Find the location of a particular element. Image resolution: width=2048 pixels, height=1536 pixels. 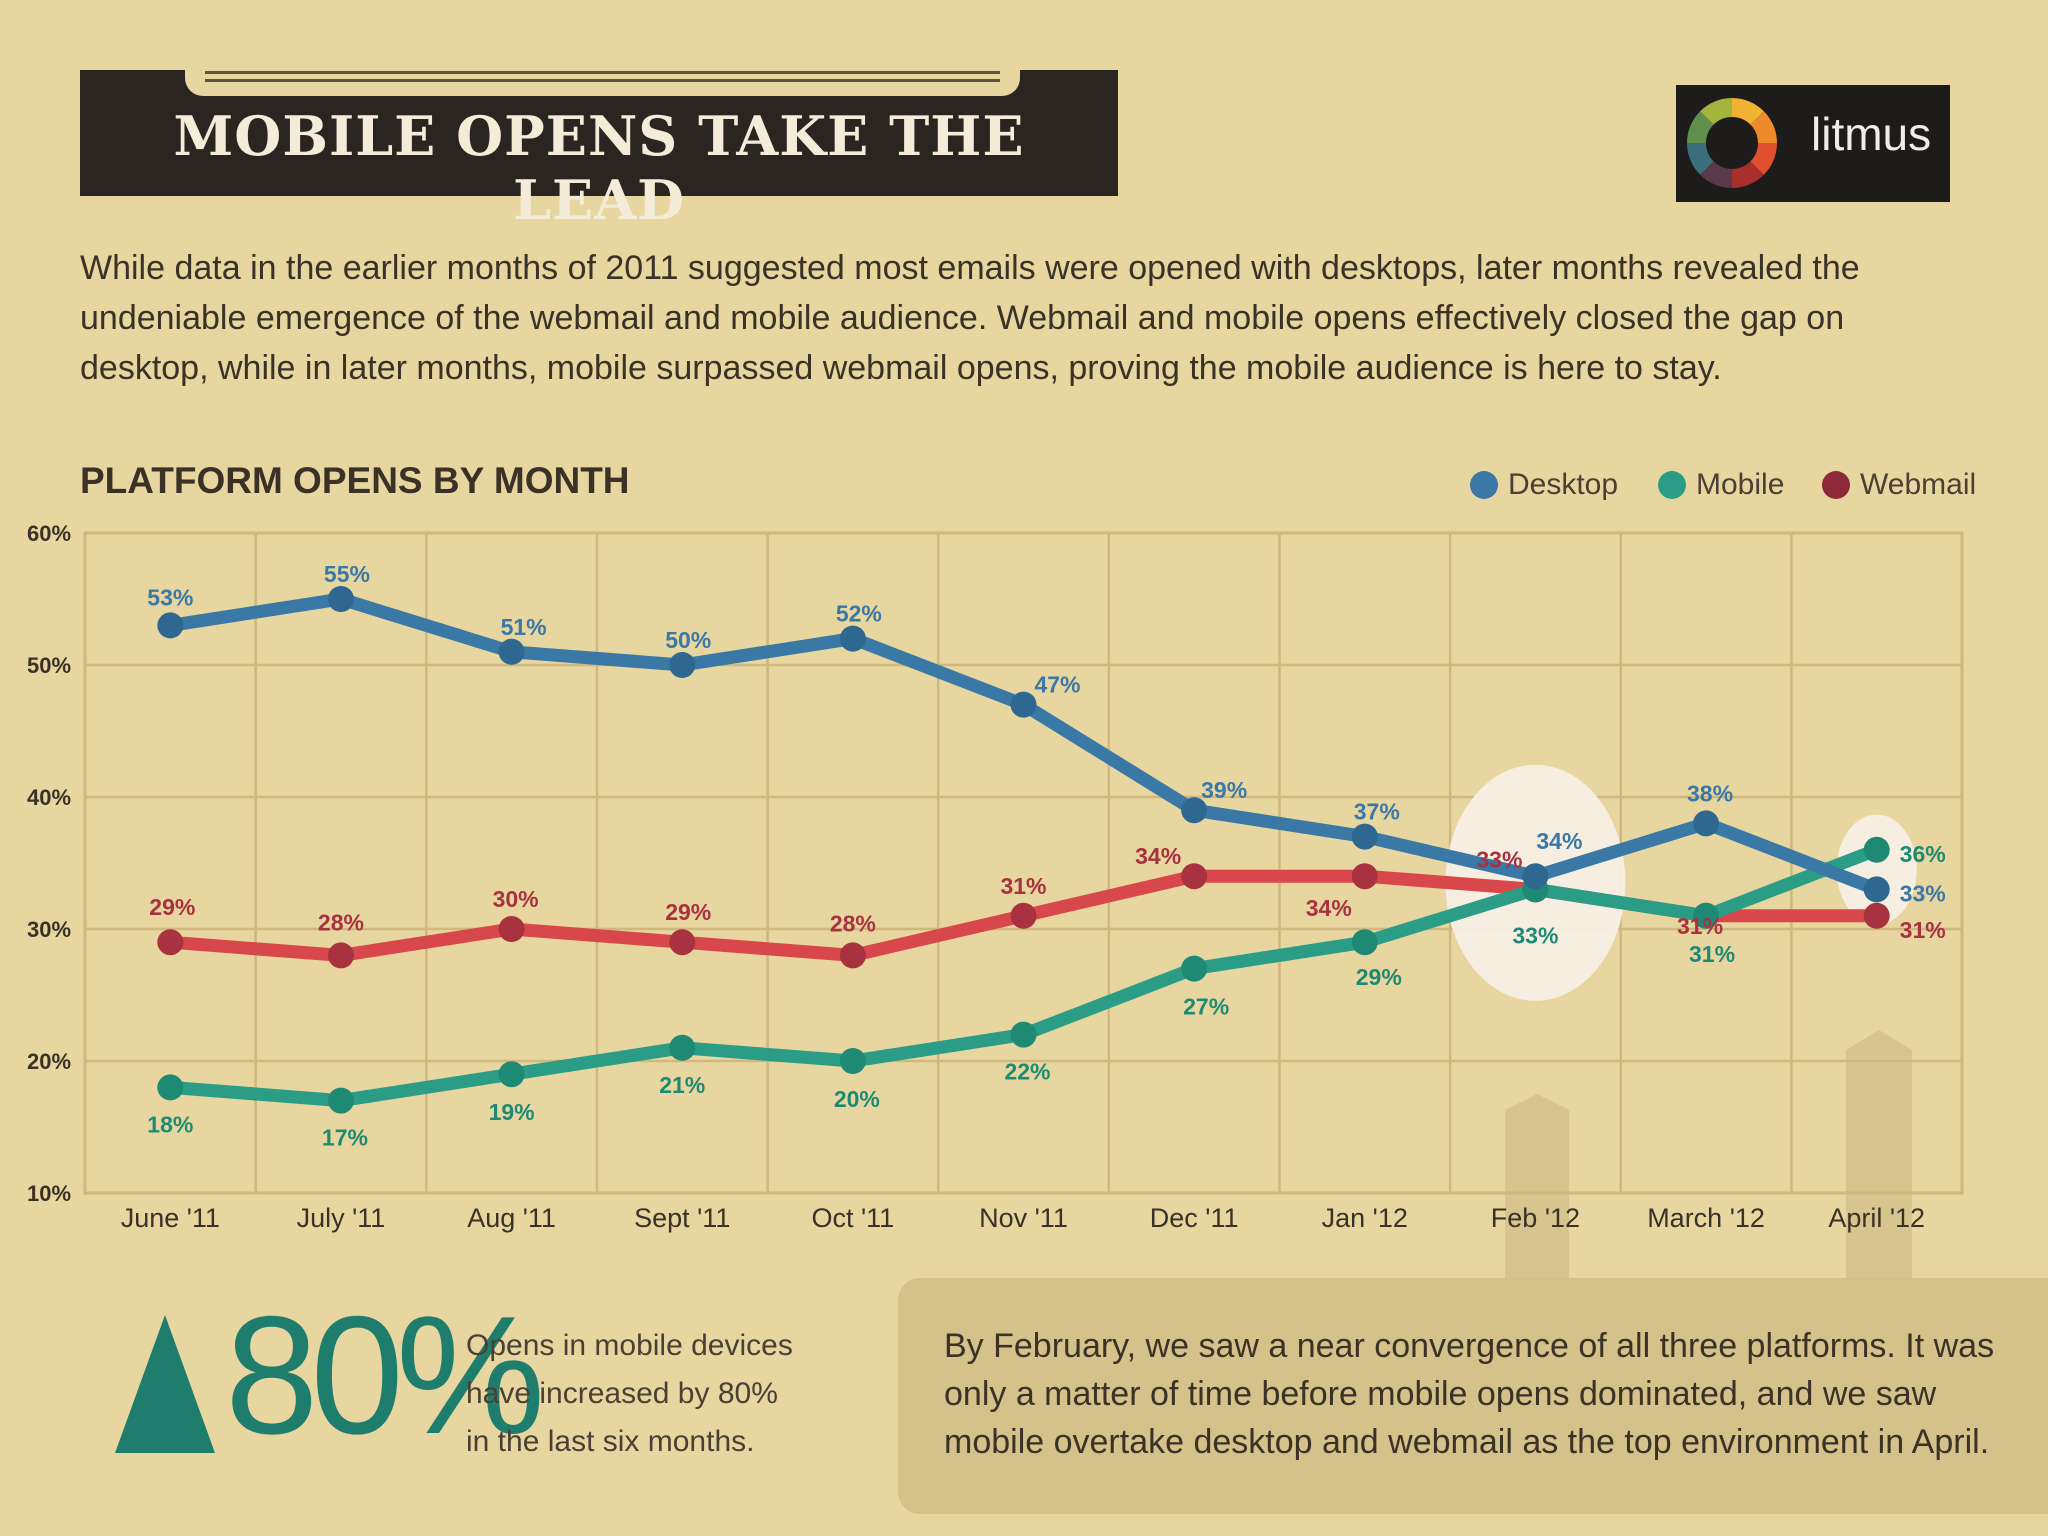

callout-box is located at coordinates (1473, 1396).